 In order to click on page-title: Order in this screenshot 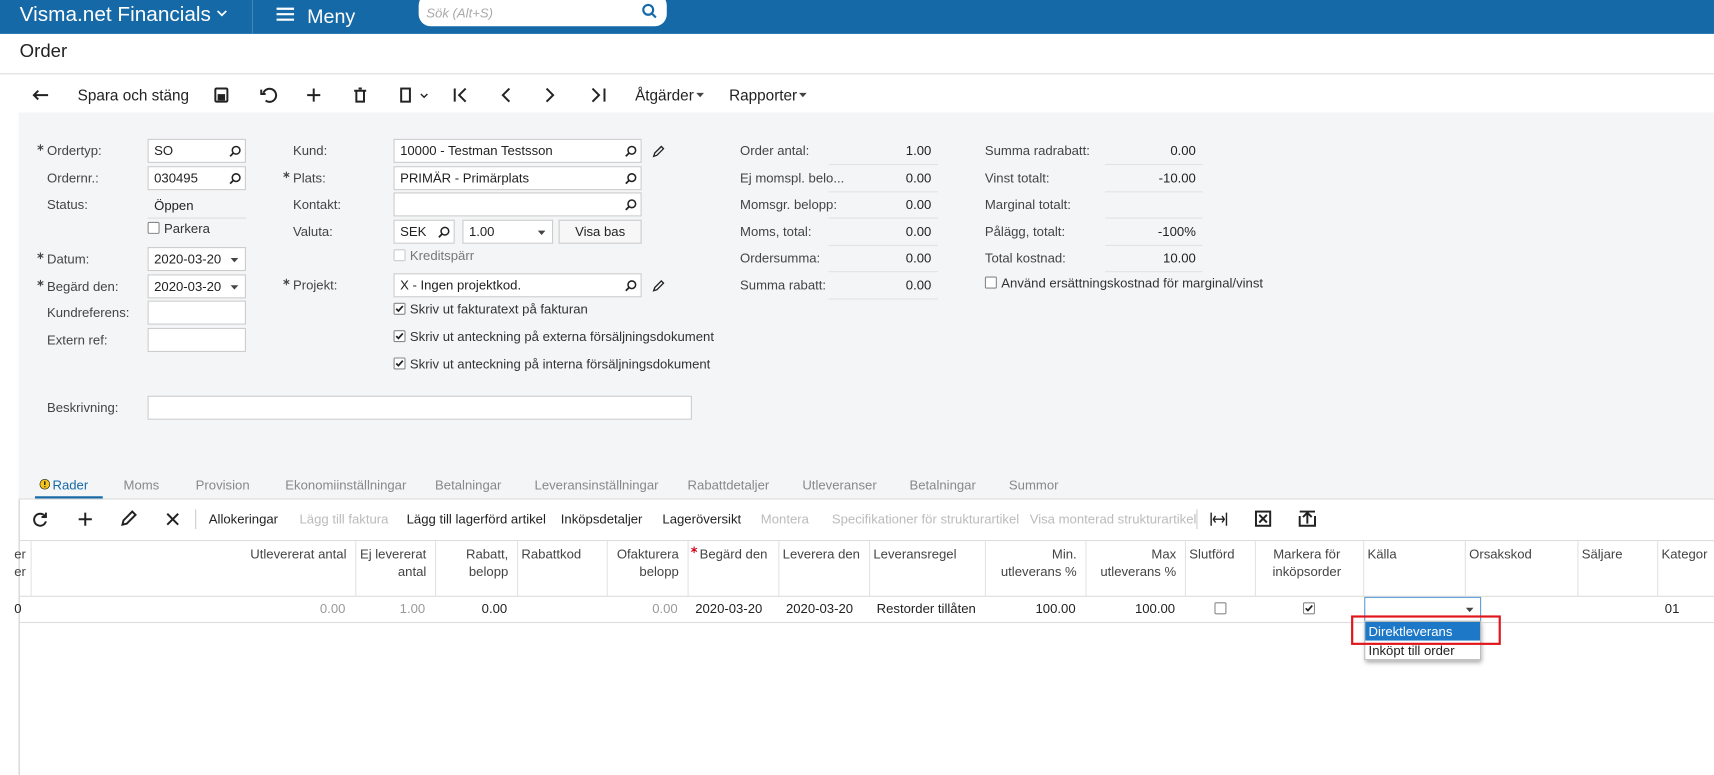, I will do `click(43, 51)`.